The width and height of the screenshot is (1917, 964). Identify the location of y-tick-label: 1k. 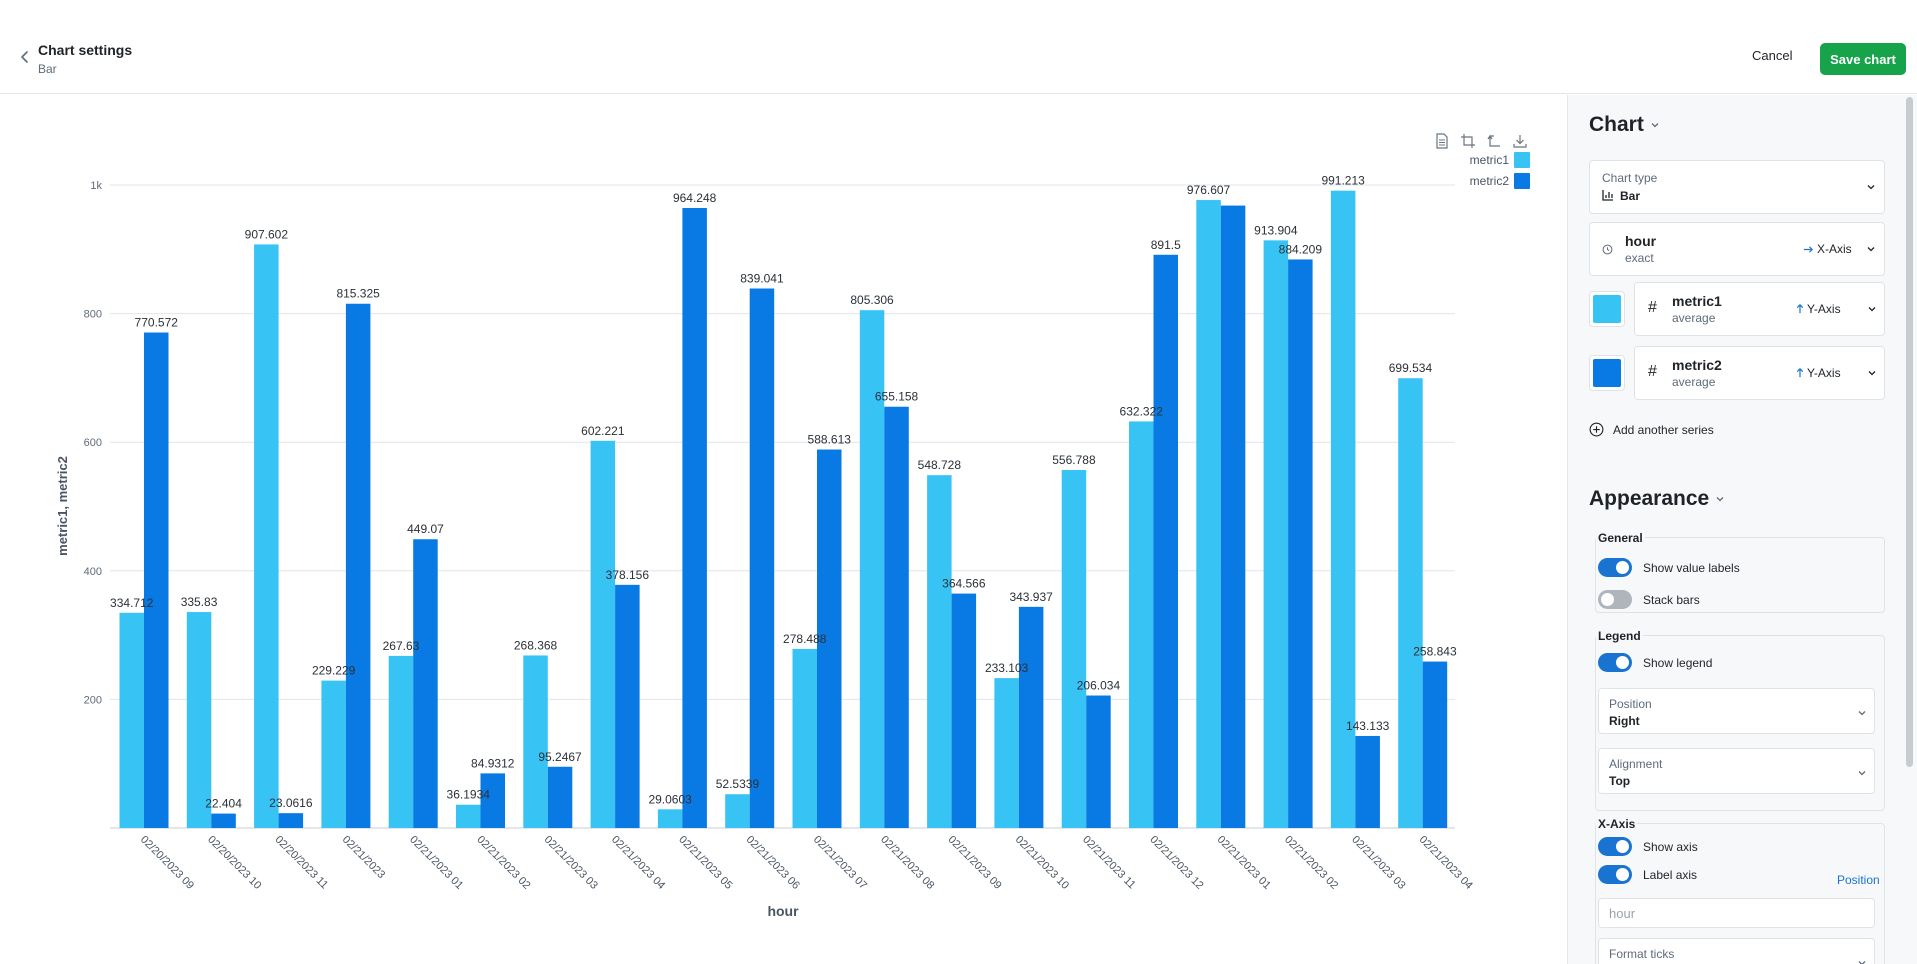
(96, 186).